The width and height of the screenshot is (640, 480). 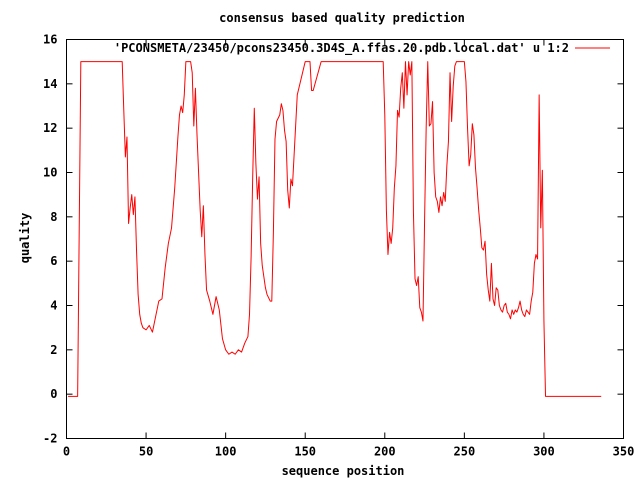 What do you see at coordinates (226, 452) in the screenshot?
I see `x-tick-label: 100` at bounding box center [226, 452].